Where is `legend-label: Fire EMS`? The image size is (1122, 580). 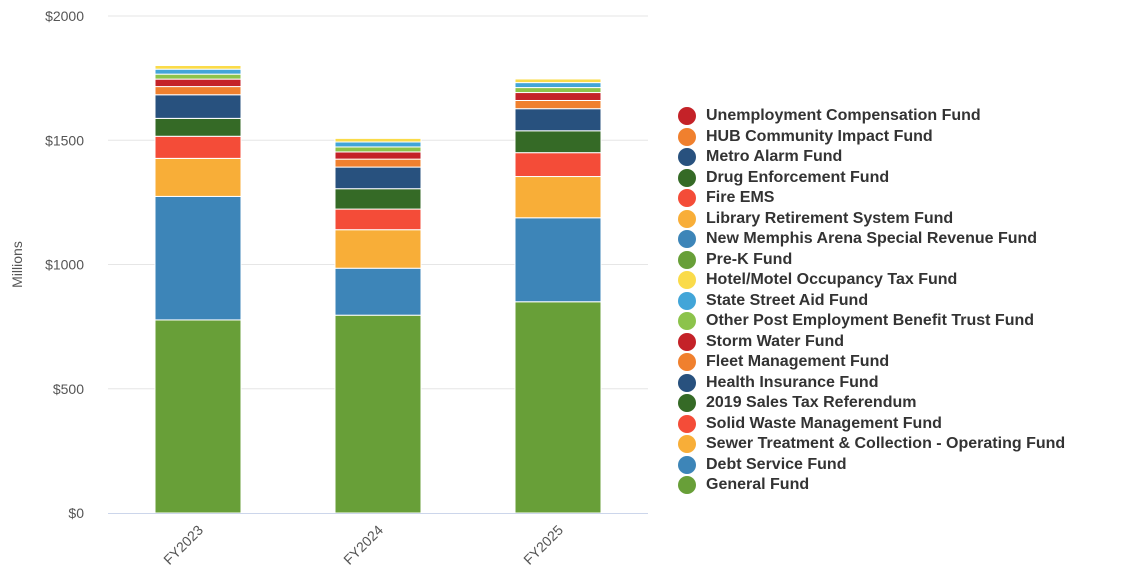 legend-label: Fire EMS is located at coordinates (740, 198).